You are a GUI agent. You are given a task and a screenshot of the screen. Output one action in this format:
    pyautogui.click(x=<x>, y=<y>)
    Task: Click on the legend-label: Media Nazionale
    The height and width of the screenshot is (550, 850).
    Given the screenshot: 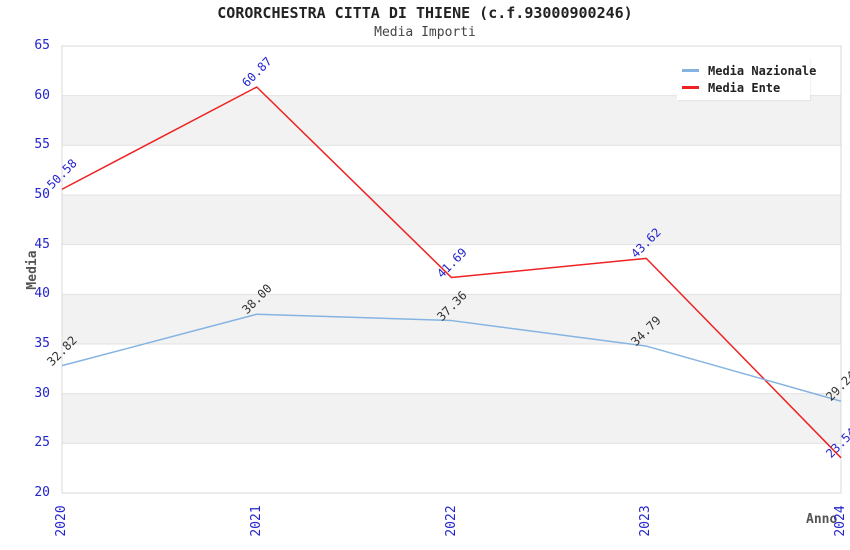 What is the action you would take?
    pyautogui.click(x=762, y=70)
    